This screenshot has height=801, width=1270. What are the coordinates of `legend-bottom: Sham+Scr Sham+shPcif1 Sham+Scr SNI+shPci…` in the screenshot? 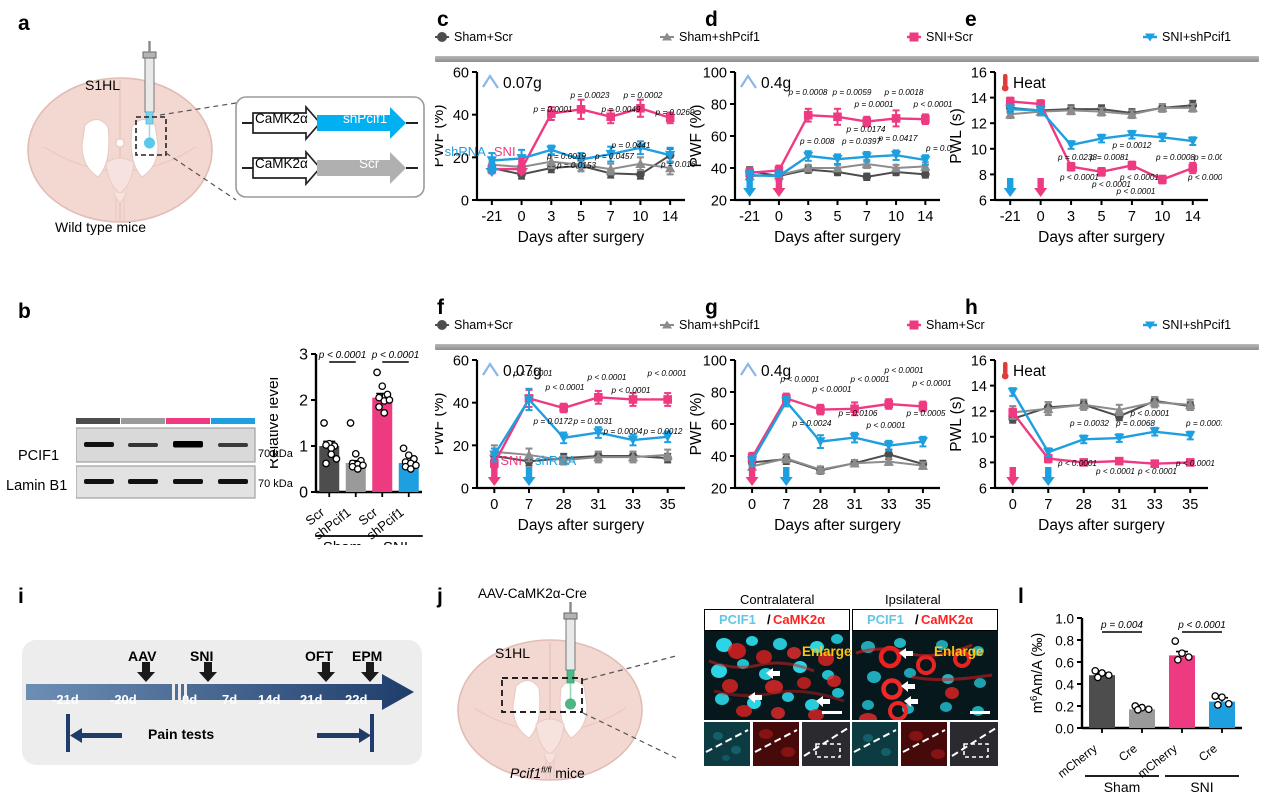 It's located at (847, 329).